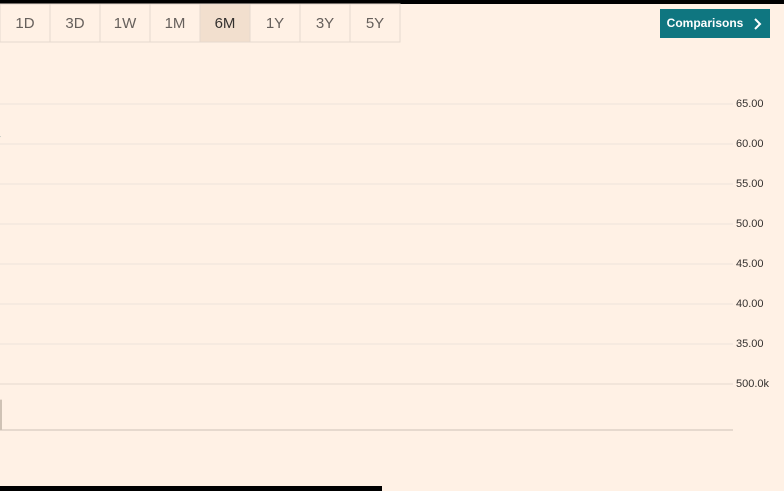 The image size is (784, 491). What do you see at coordinates (750, 344) in the screenshot?
I see `y-tick-label: 35.00` at bounding box center [750, 344].